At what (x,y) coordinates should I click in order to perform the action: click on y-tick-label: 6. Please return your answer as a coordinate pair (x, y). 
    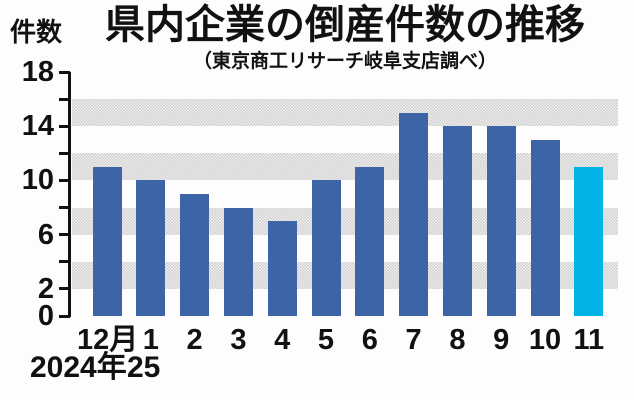
    Looking at the image, I should click on (45, 234).